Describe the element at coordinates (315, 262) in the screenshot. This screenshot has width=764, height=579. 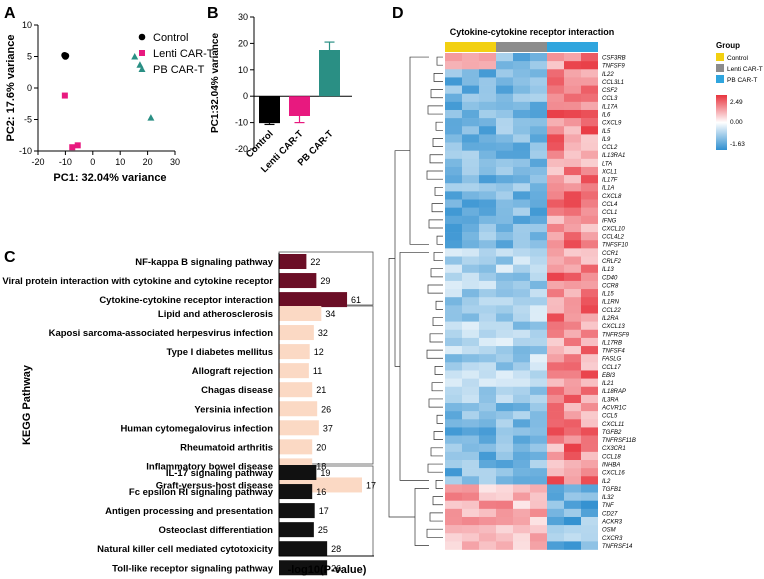
I see `kegg-gene-count: 22` at that location.